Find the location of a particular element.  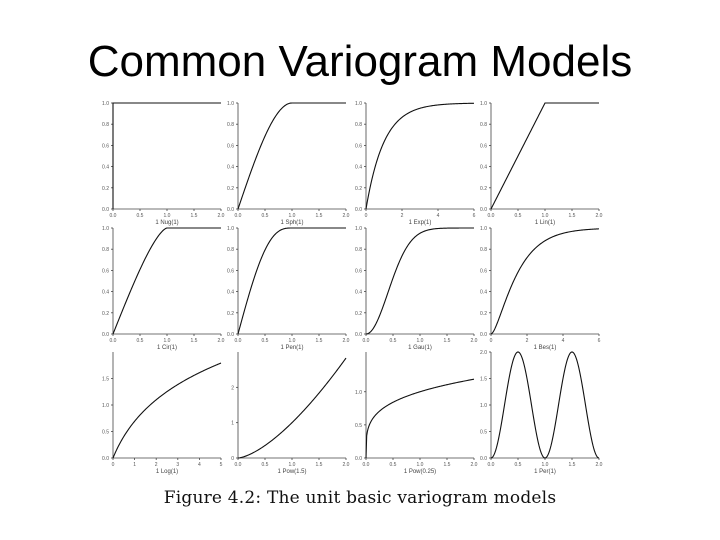

variogram-panel-12: 0.0 0.5 1.0 1.5 2.0 0.0 0.5 1.0 1.5 2.0 1 Per(1) is located at coordinates (541, 412).